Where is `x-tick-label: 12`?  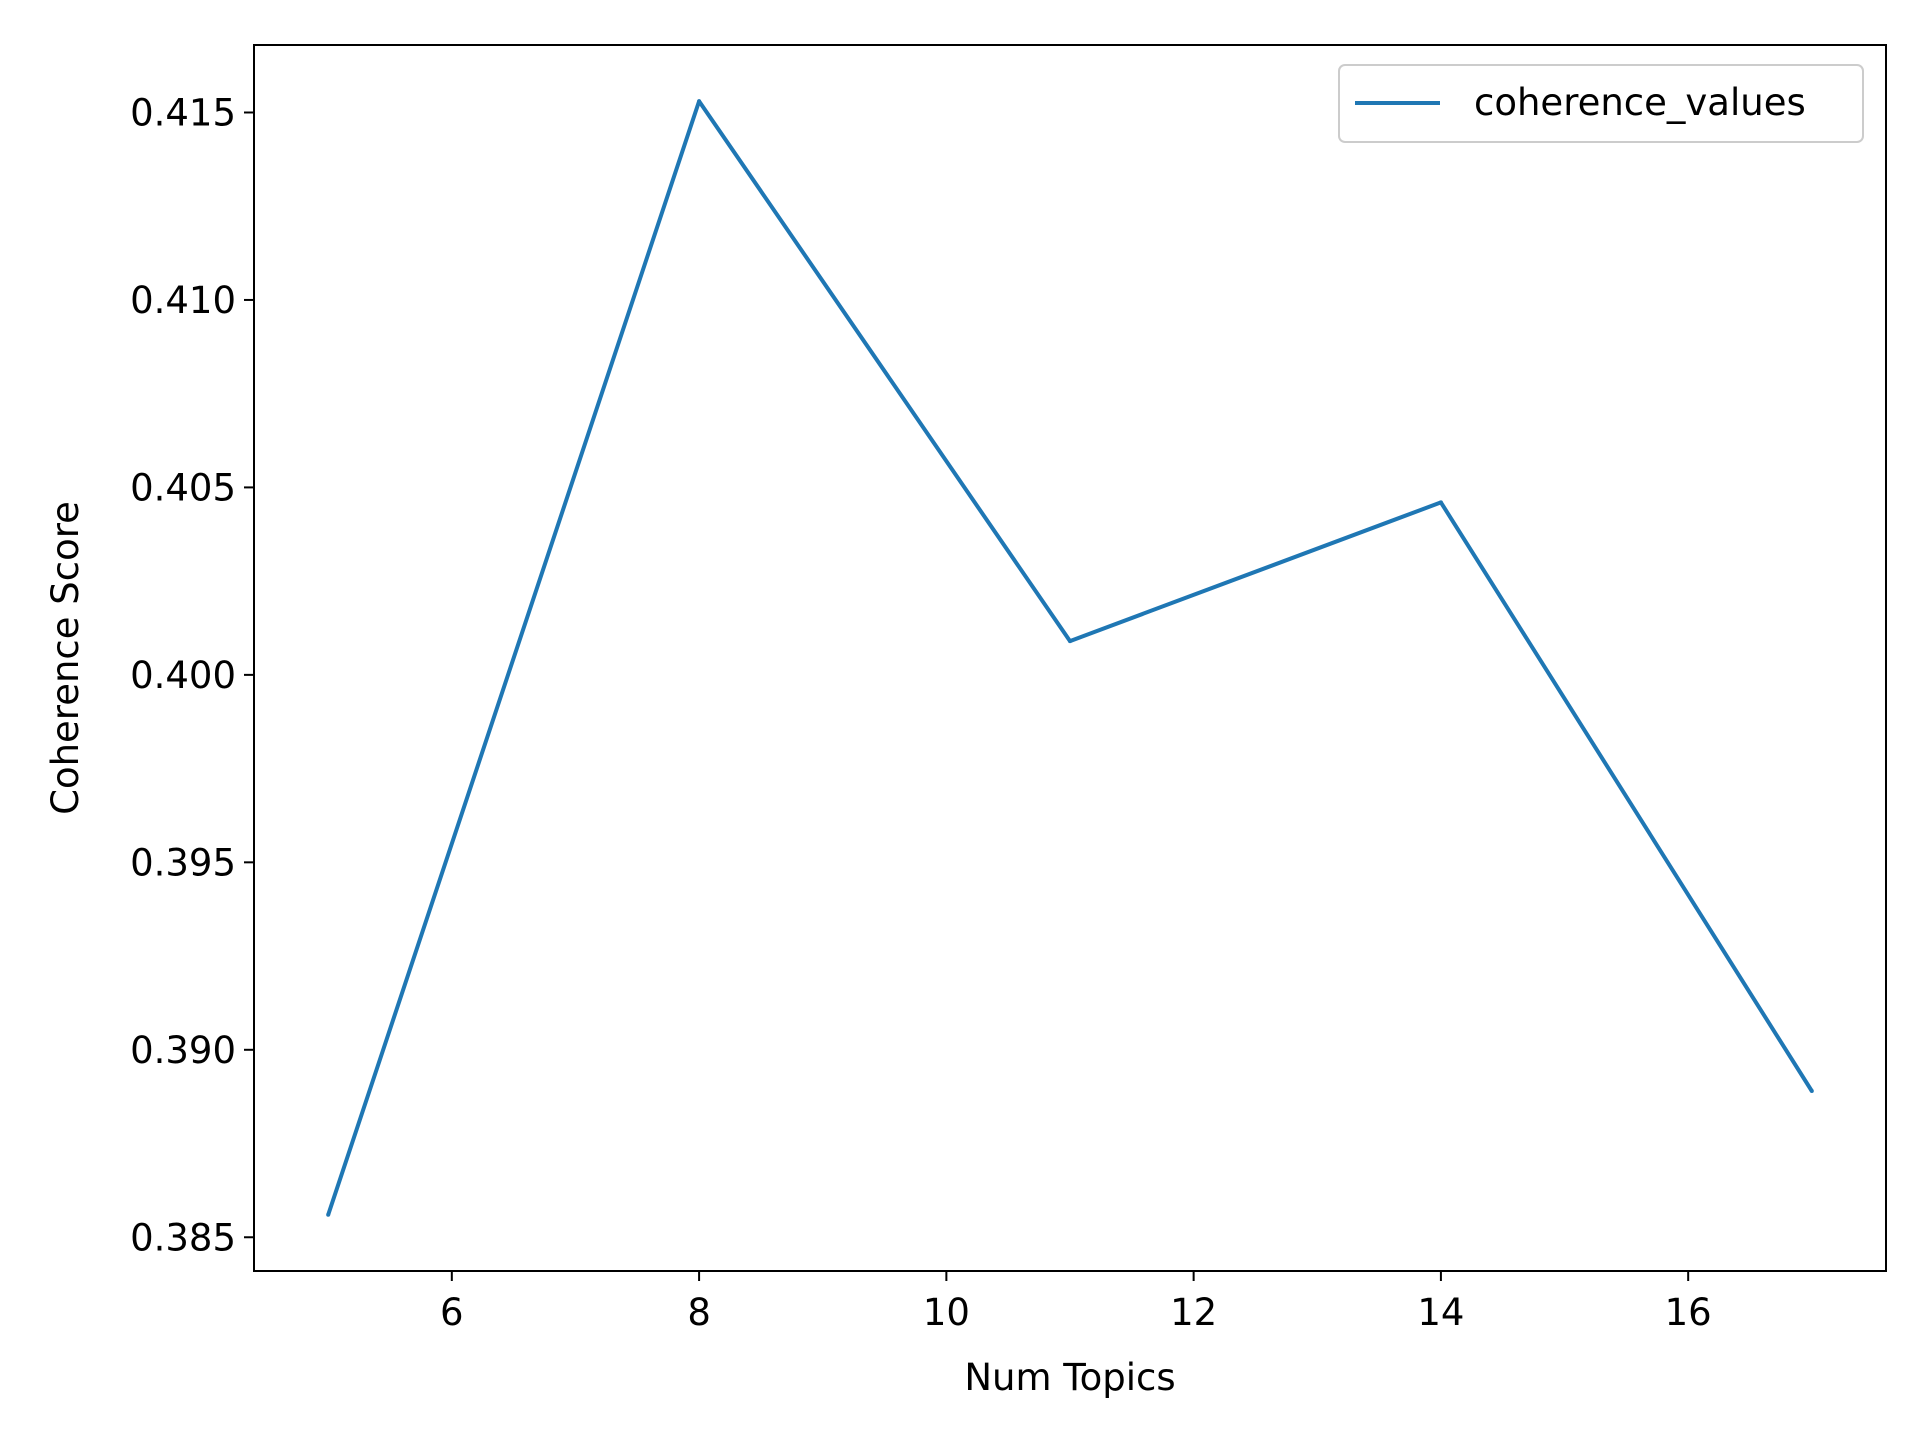 x-tick-label: 12 is located at coordinates (1193, 1312).